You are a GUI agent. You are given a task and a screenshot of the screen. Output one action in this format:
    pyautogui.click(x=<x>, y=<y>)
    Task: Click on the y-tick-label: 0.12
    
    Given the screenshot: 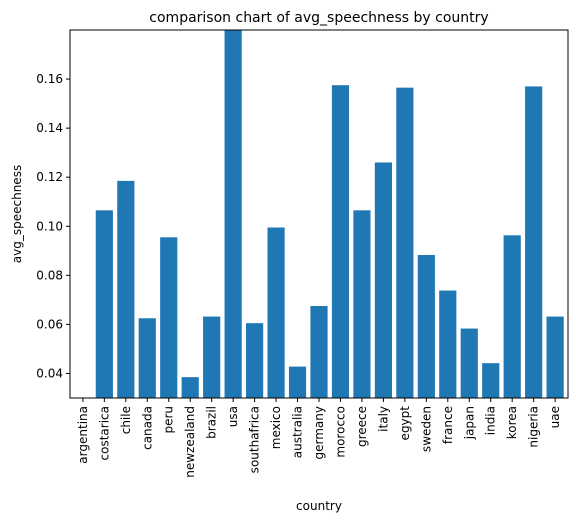 What is the action you would take?
    pyautogui.click(x=49, y=177)
    